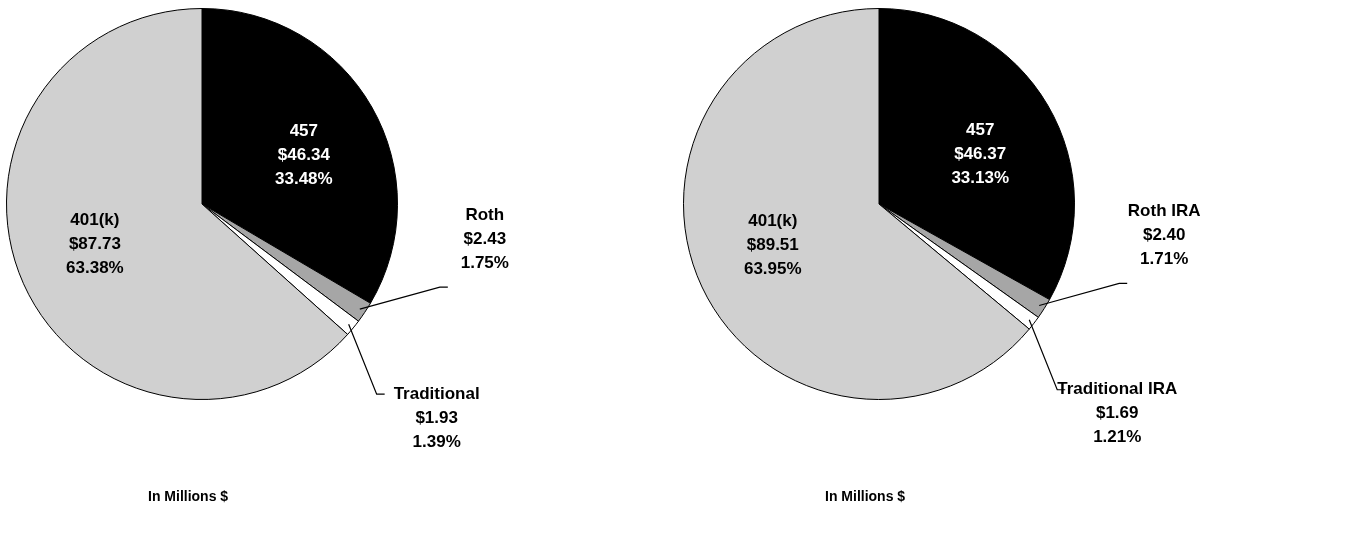 Image resolution: width=1355 pixels, height=540 pixels. I want to click on slice-label: Traditional, so click(436, 393).